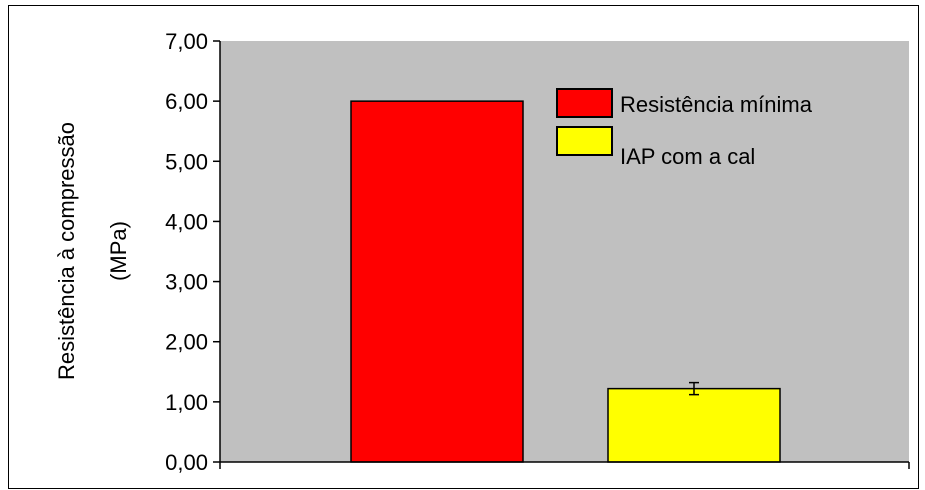 Image resolution: width=925 pixels, height=490 pixels. What do you see at coordinates (186, 161) in the screenshot?
I see `y-tick-label: 5,00` at bounding box center [186, 161].